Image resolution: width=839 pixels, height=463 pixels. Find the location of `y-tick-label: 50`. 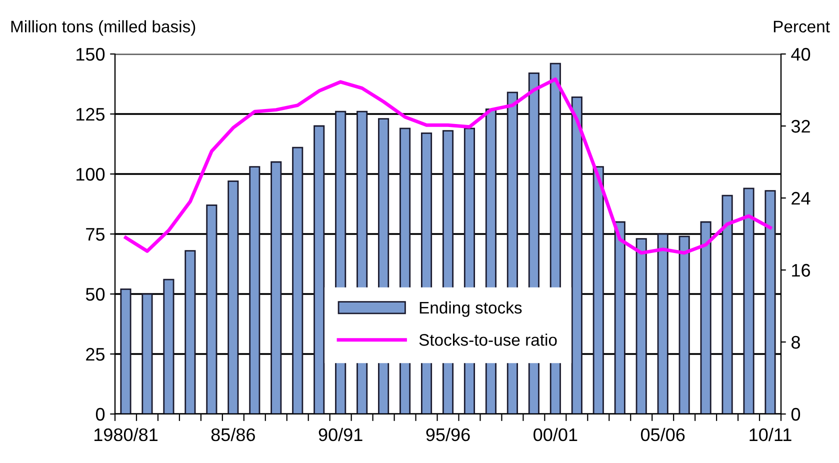

y-tick-label: 50 is located at coordinates (95, 294).